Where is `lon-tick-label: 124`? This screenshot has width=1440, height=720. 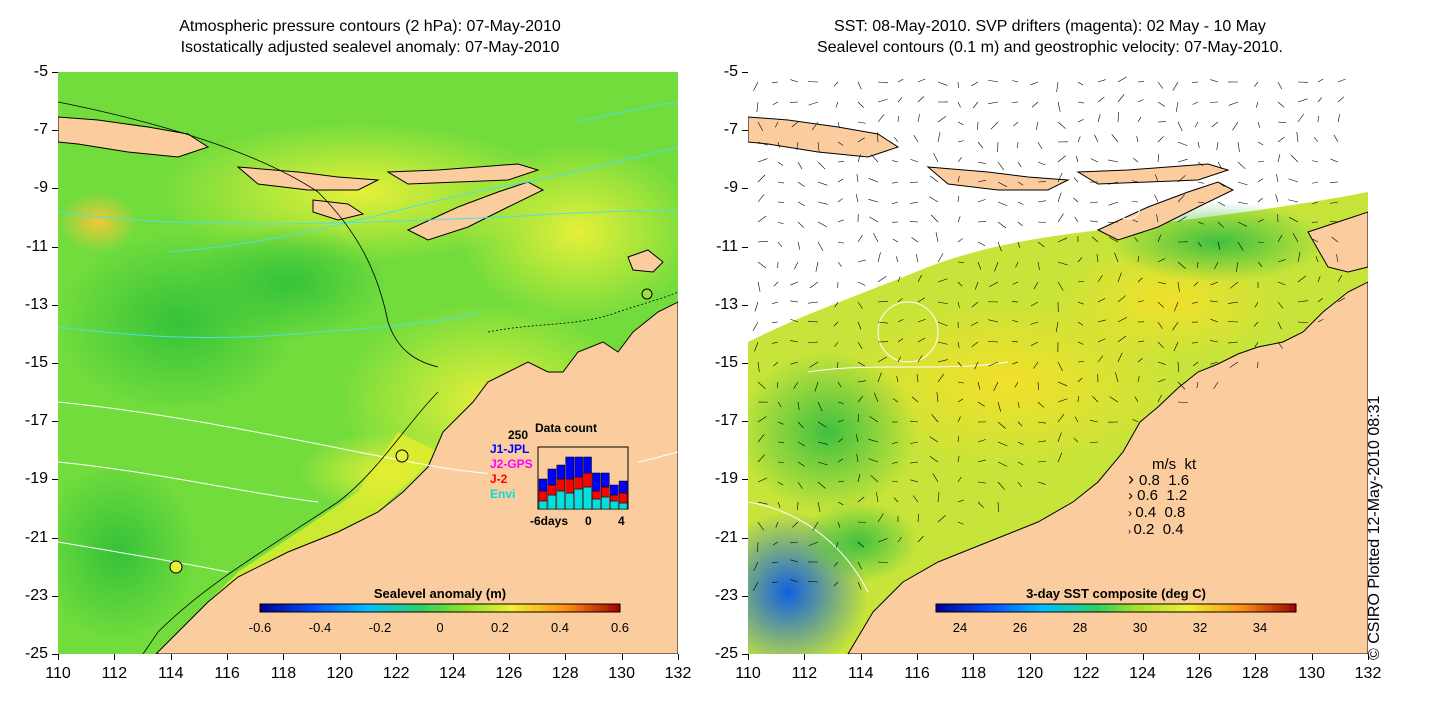
lon-tick-label: 124 is located at coordinates (1142, 673).